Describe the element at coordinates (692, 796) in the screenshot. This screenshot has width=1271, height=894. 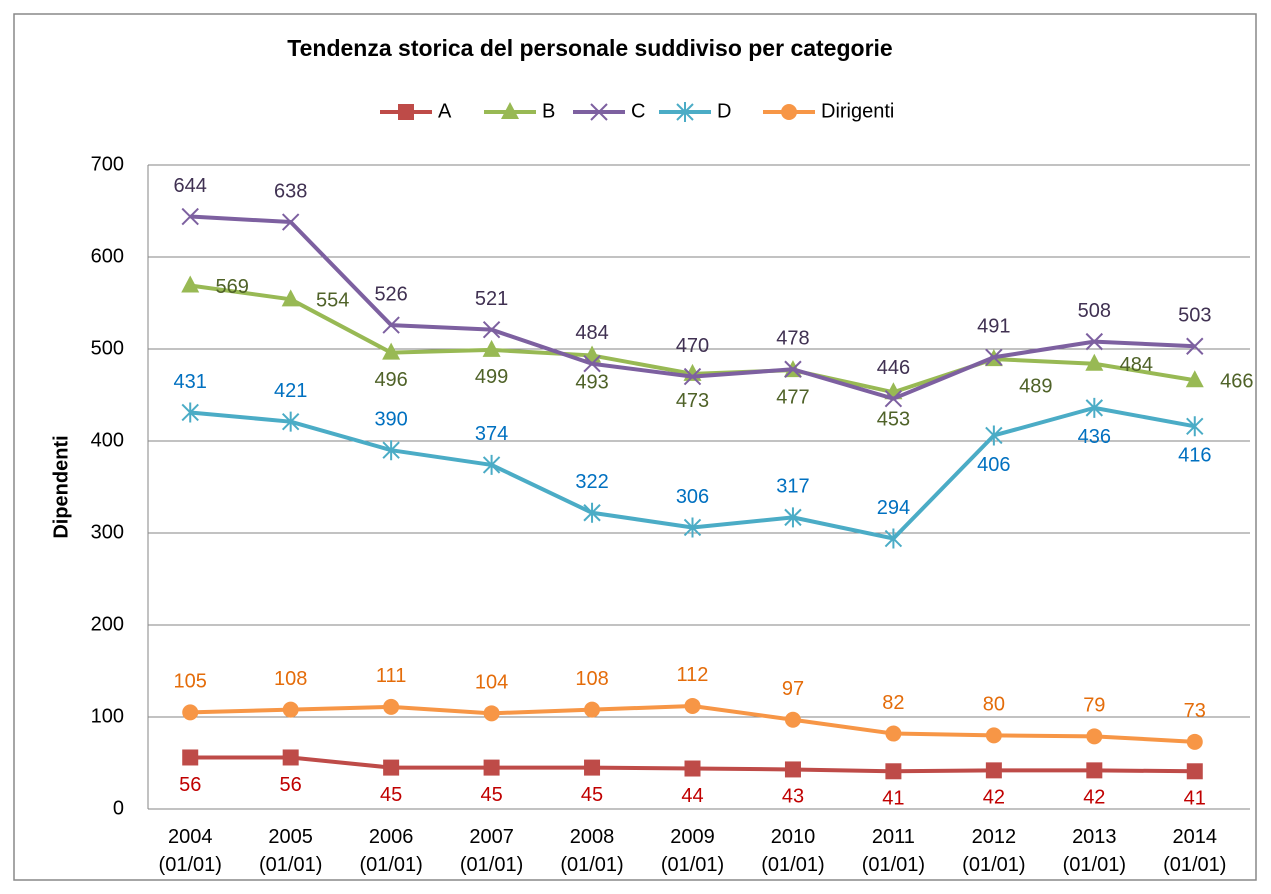
I see `data-label: 44` at that location.